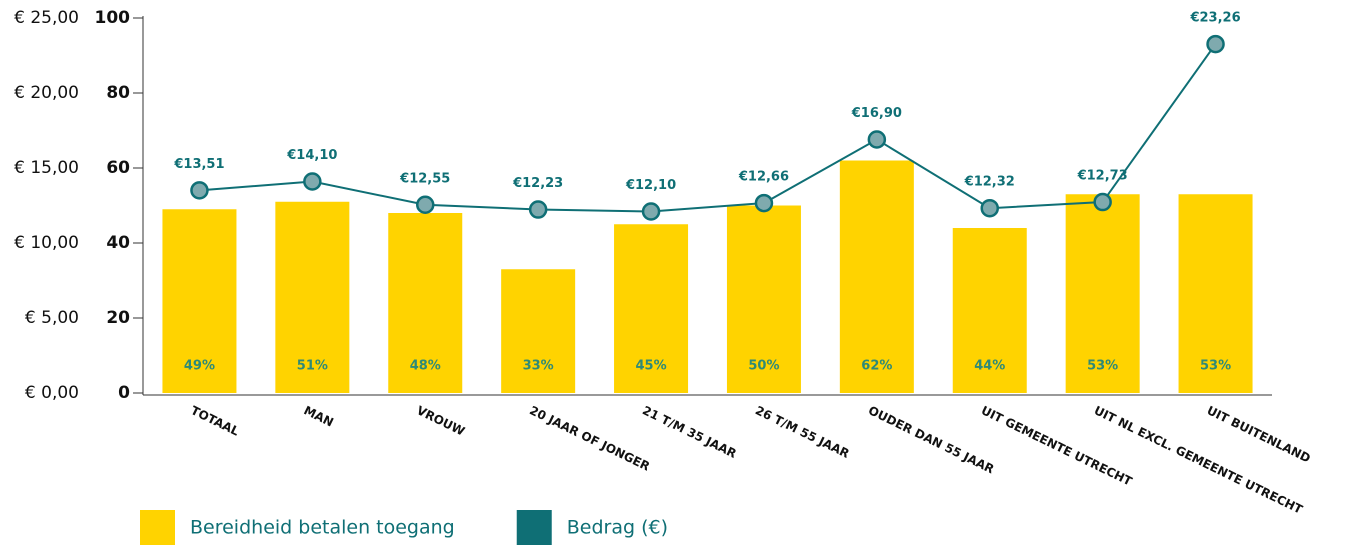 This screenshot has height=549, width=1349. I want to click on x-tick-label: 26 T/M 55 JAAR, so click(802, 432).